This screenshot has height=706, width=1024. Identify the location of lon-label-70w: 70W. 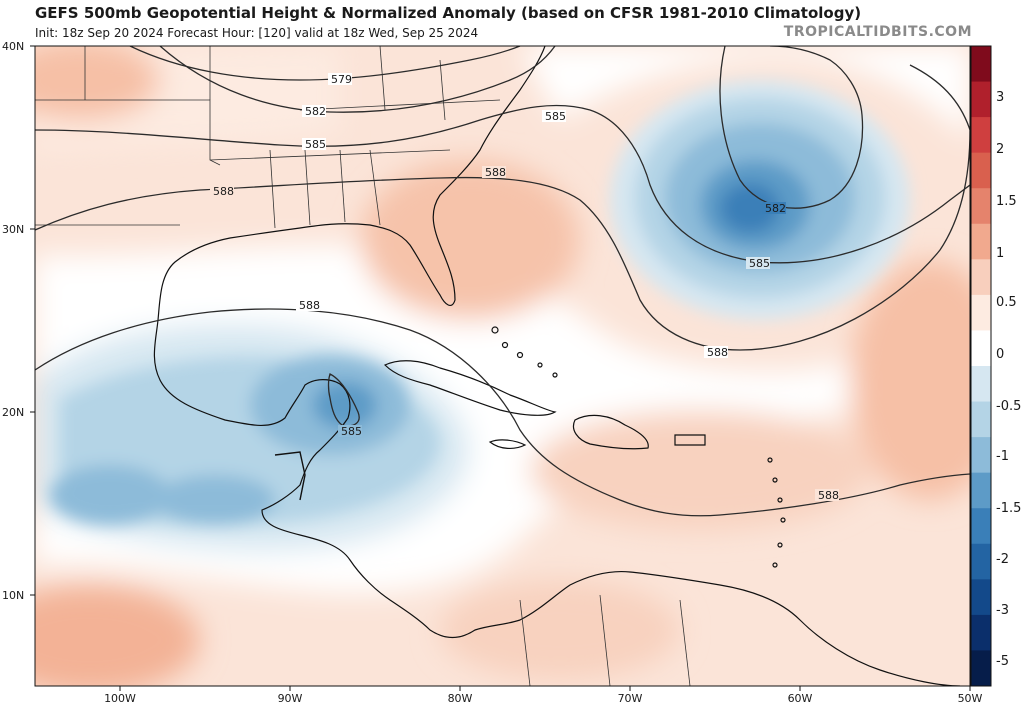
(630, 698).